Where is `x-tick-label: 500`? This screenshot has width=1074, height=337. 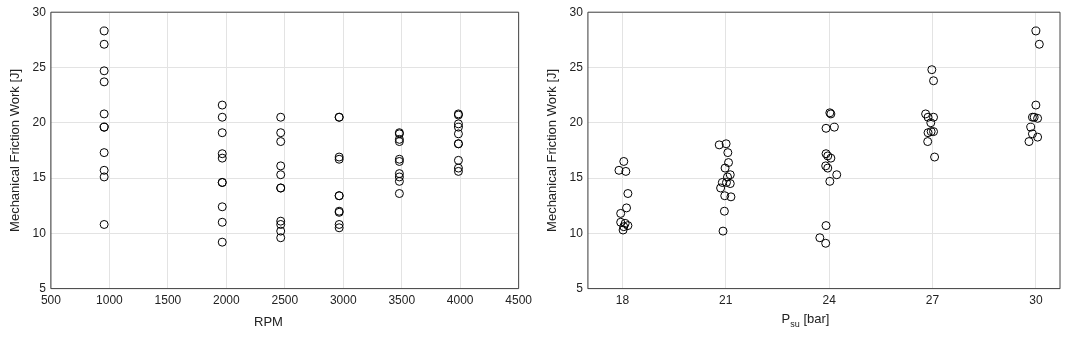
x-tick-label: 500 is located at coordinates (51, 300).